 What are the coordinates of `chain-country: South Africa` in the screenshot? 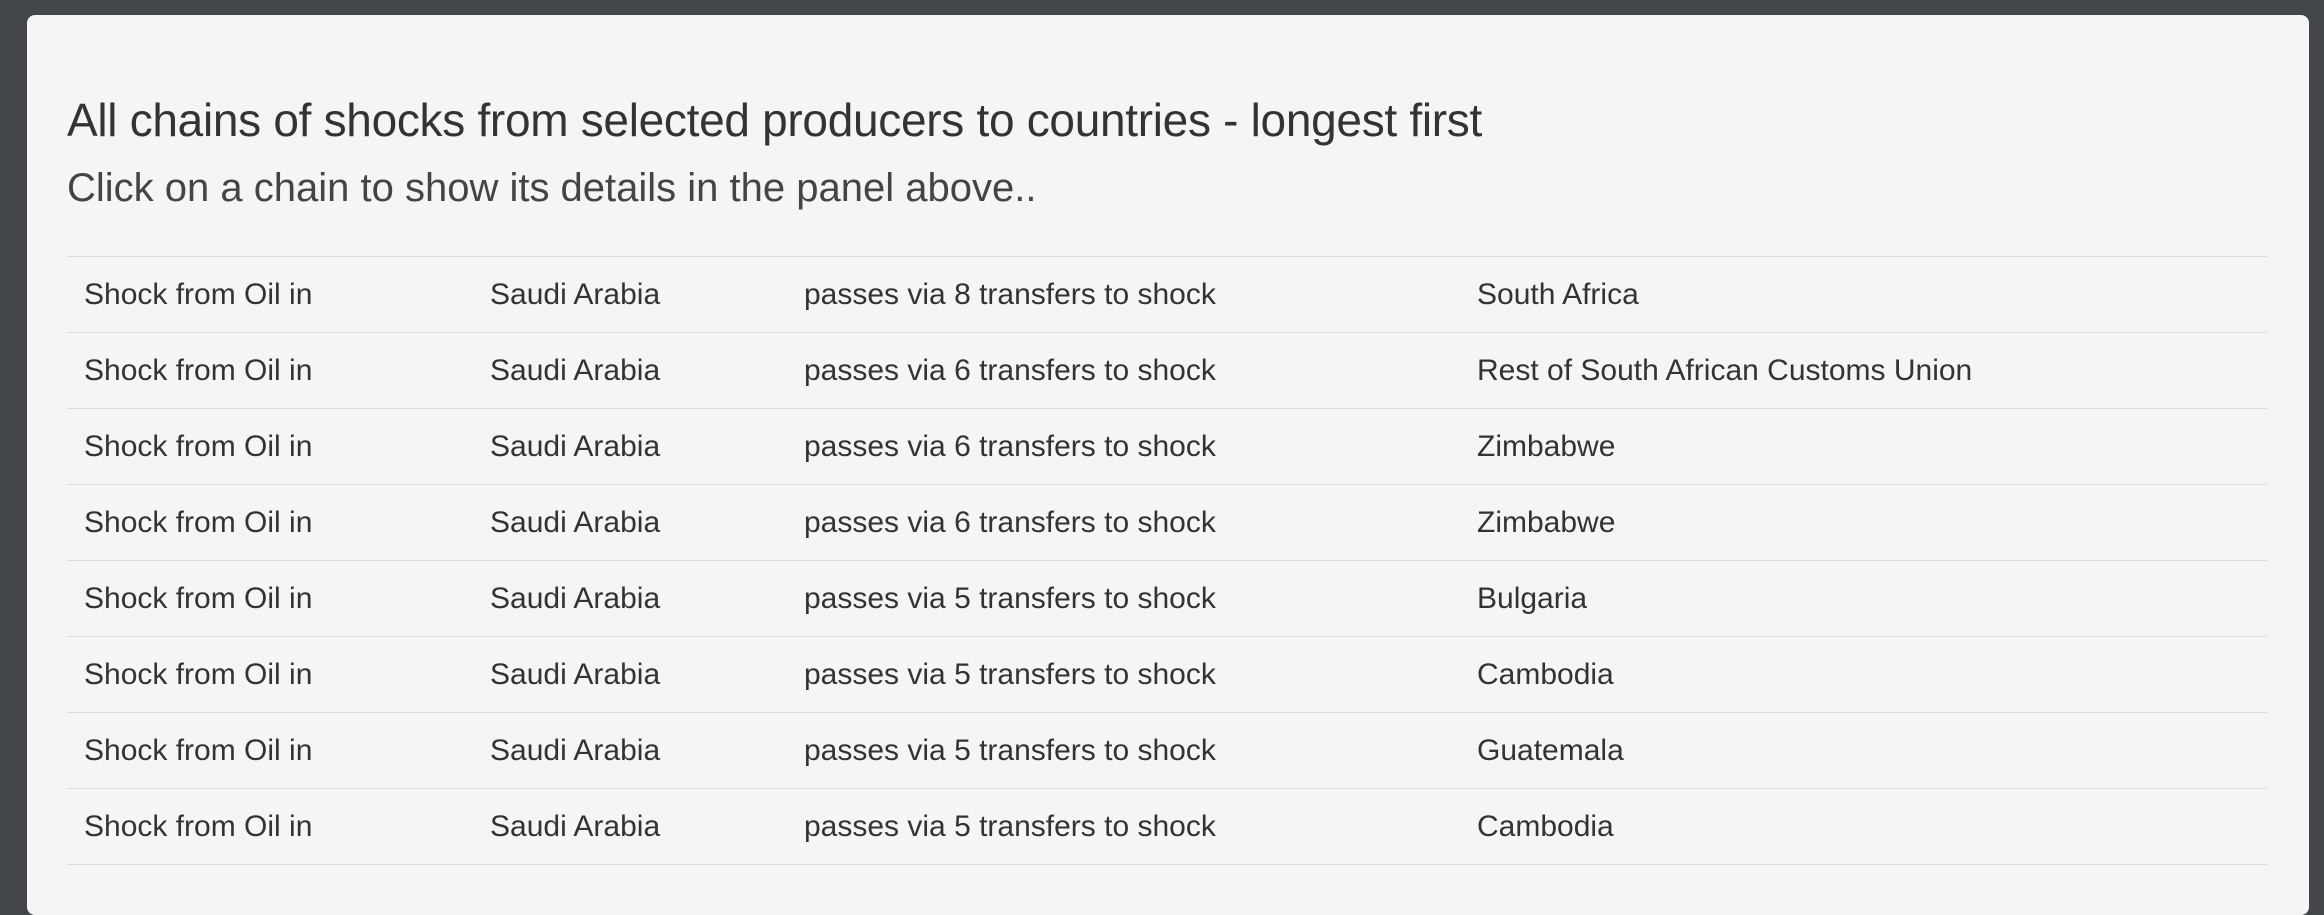 It's located at (1558, 294).